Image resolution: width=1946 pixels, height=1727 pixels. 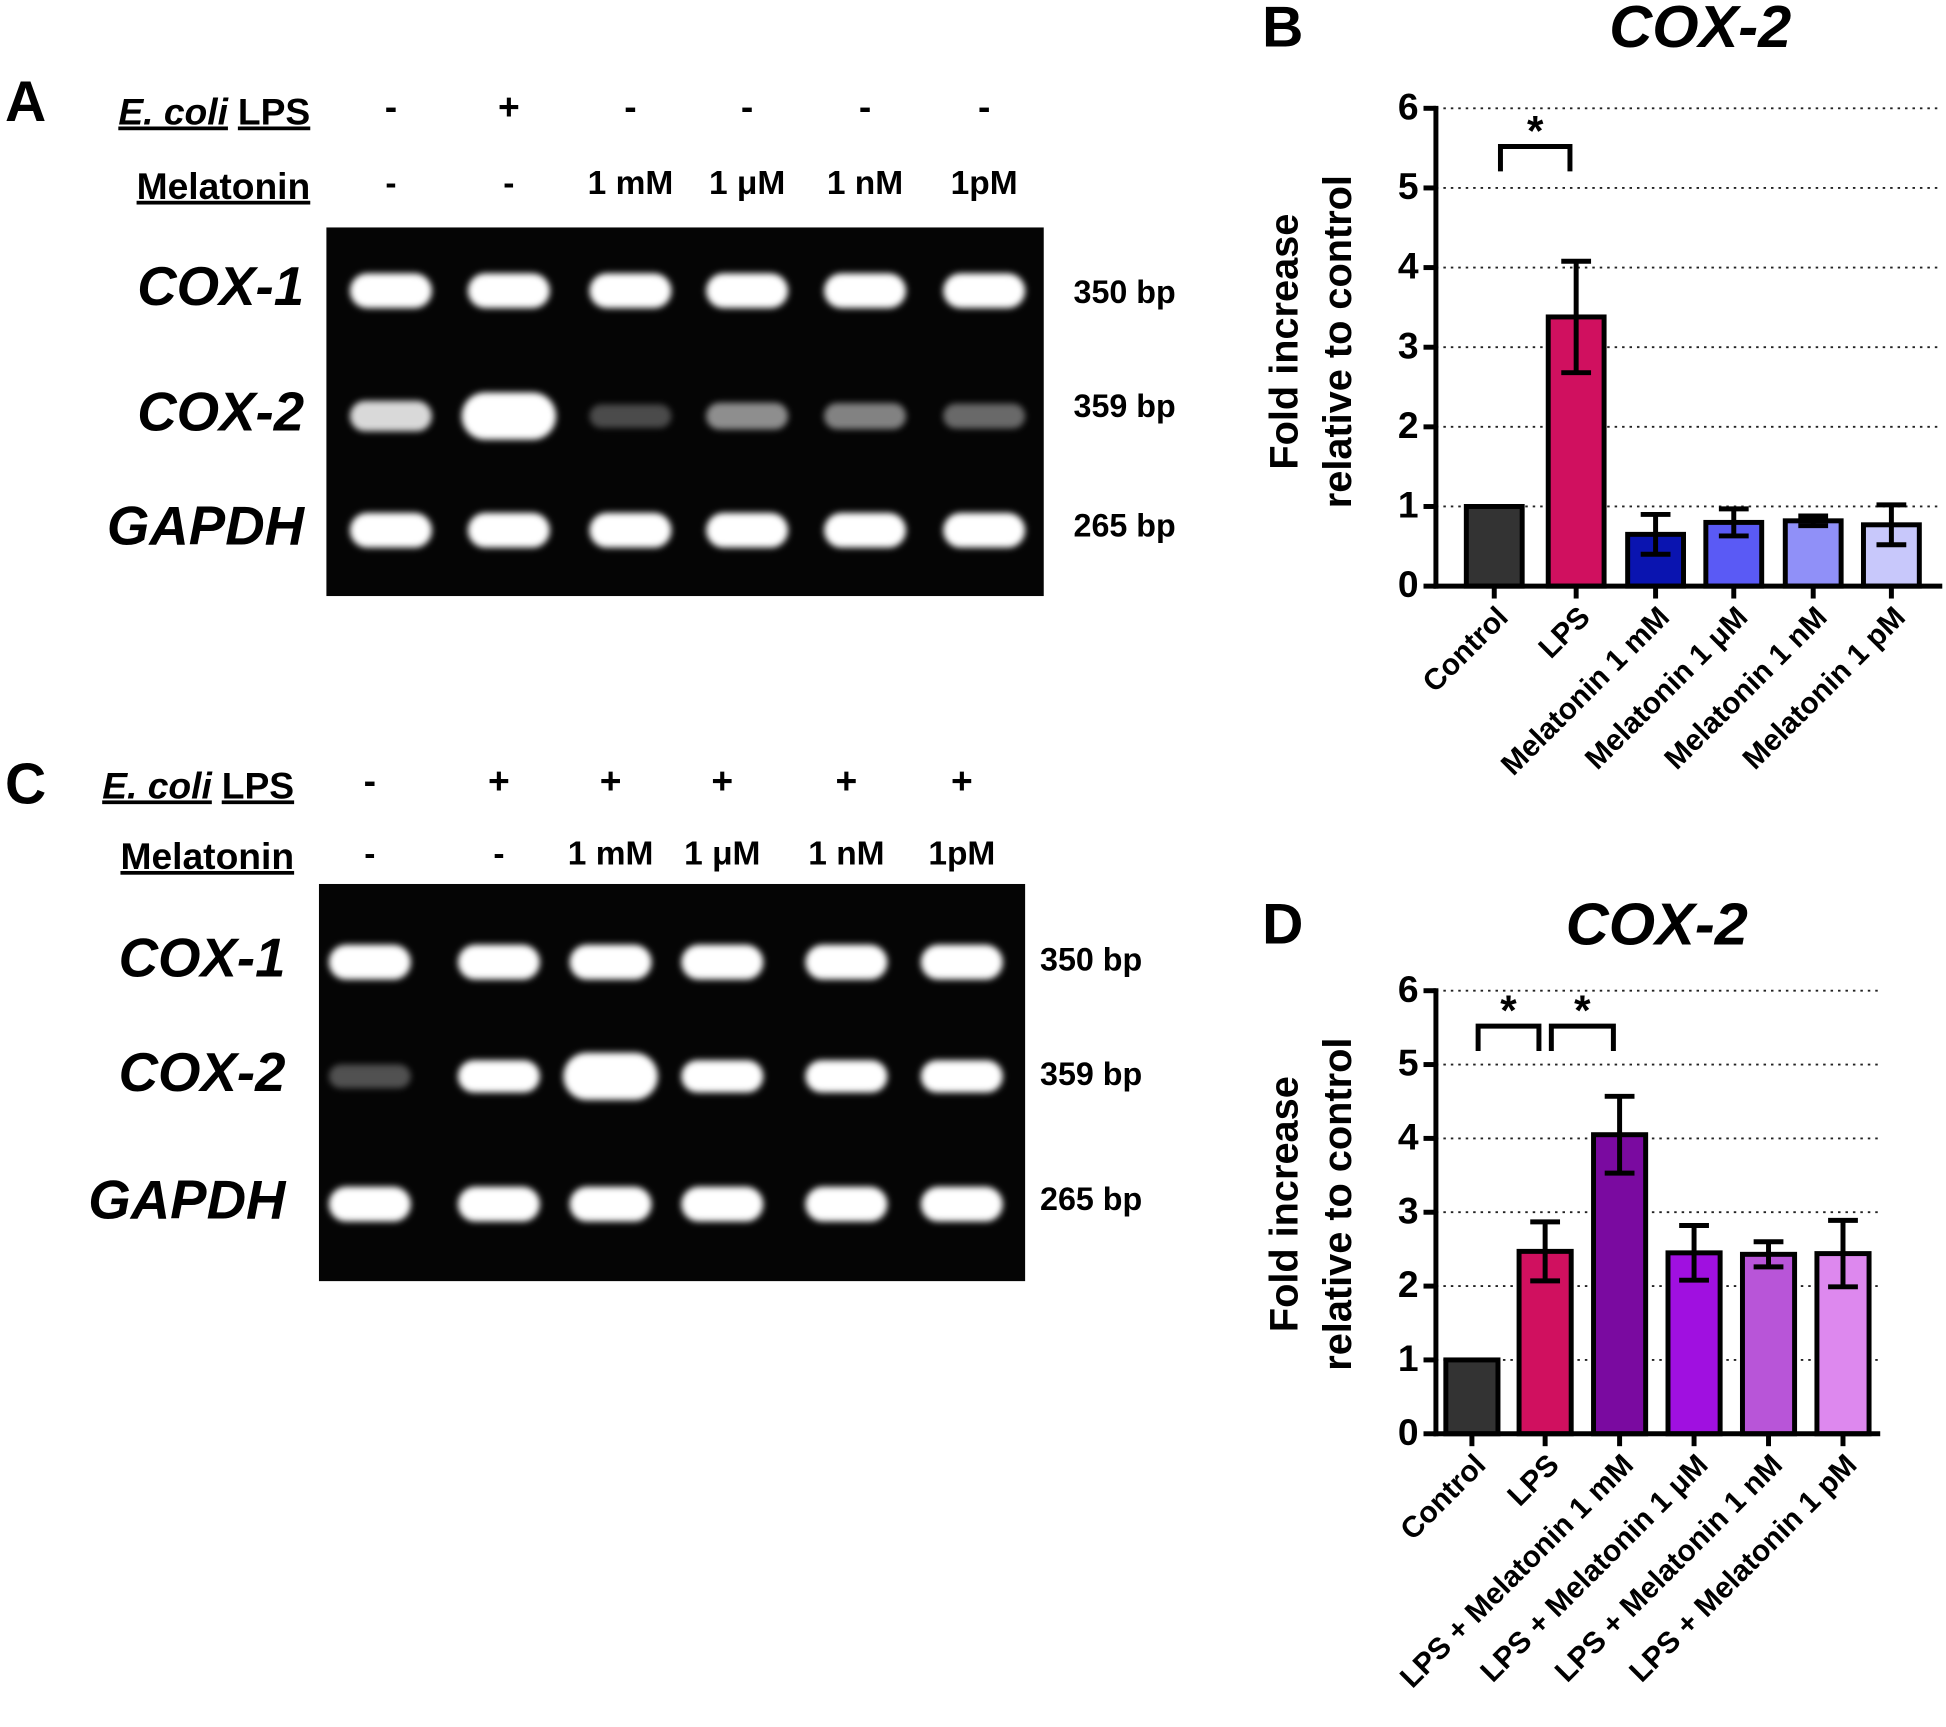 What do you see at coordinates (865, 183) in the screenshot?
I see `lane-label: 1 nM` at bounding box center [865, 183].